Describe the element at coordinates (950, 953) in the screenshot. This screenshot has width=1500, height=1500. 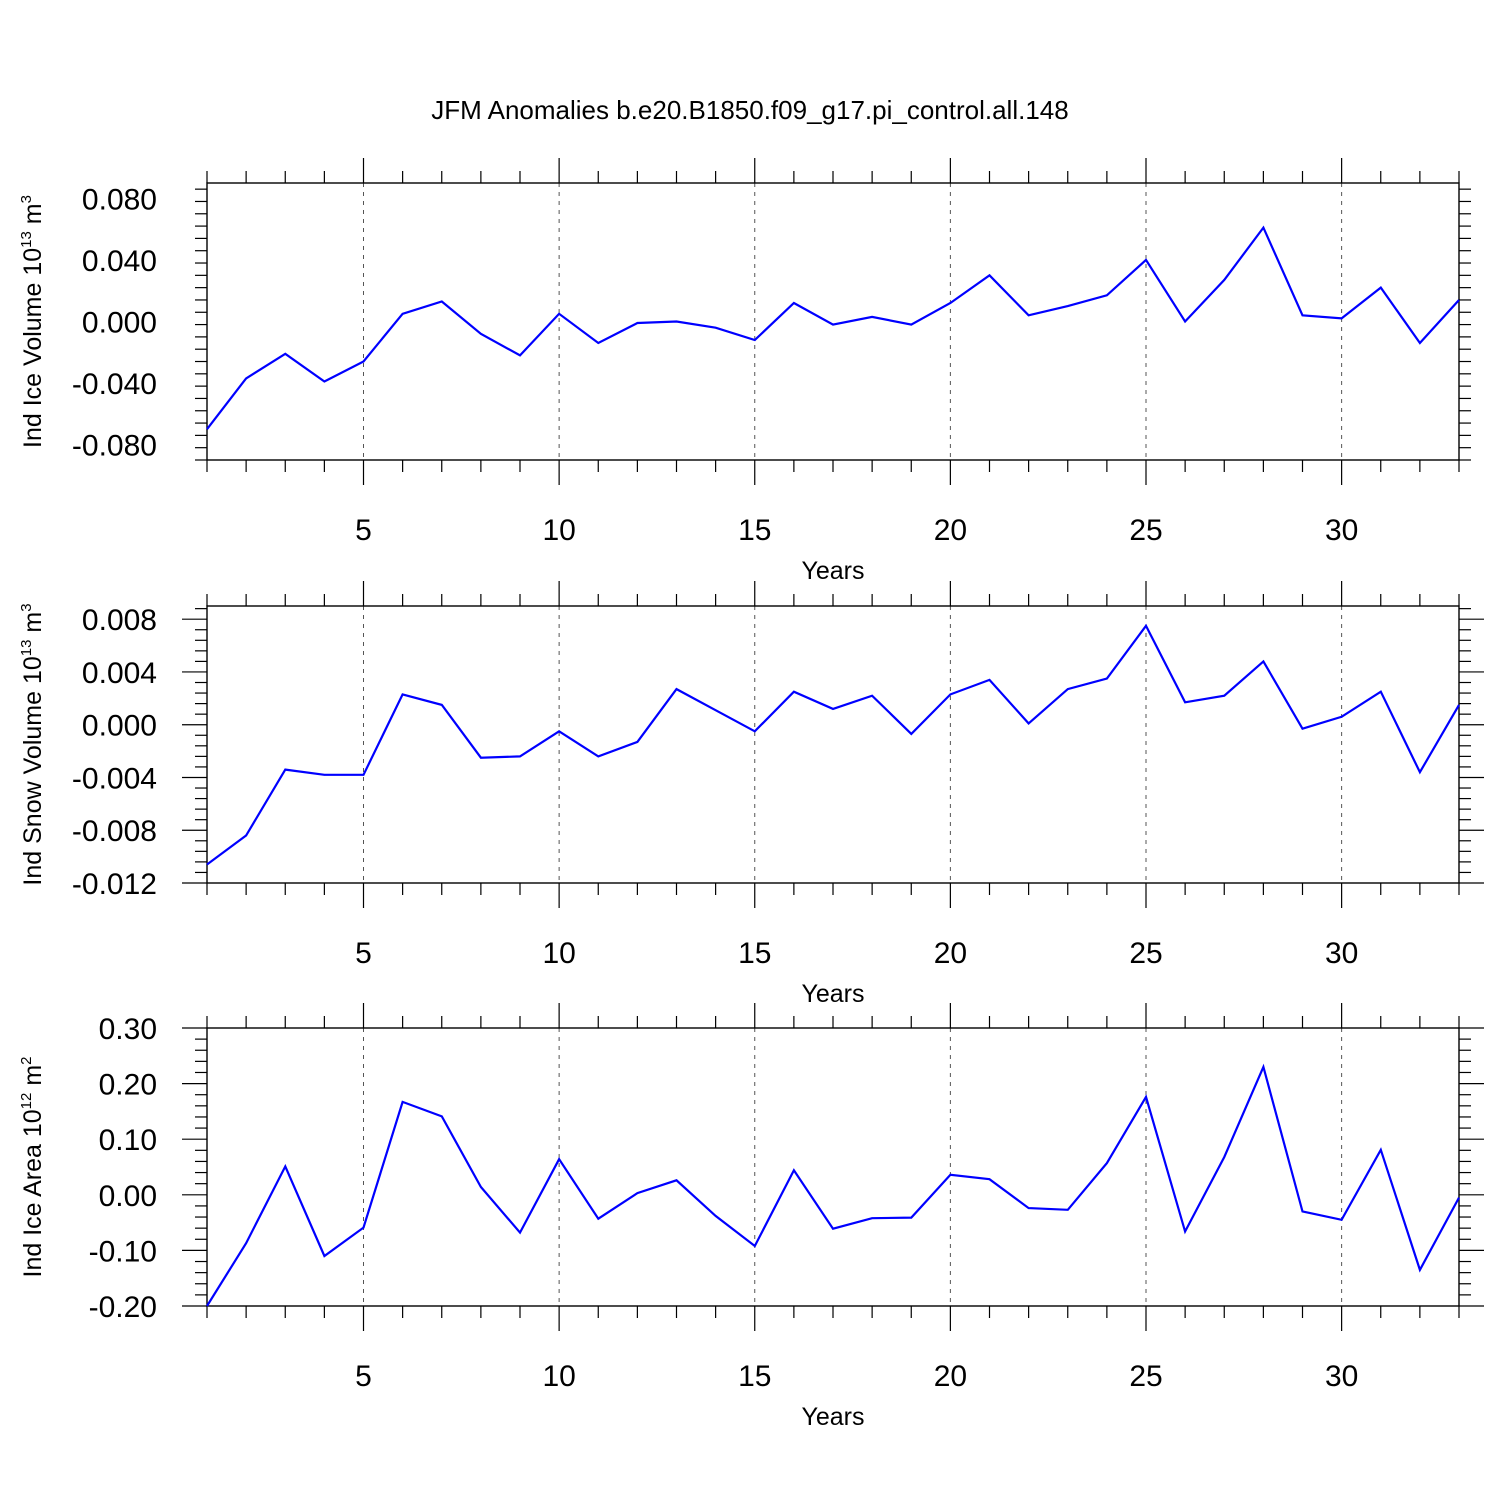
I see `chart-2-x-tick-label-20: 20` at that location.